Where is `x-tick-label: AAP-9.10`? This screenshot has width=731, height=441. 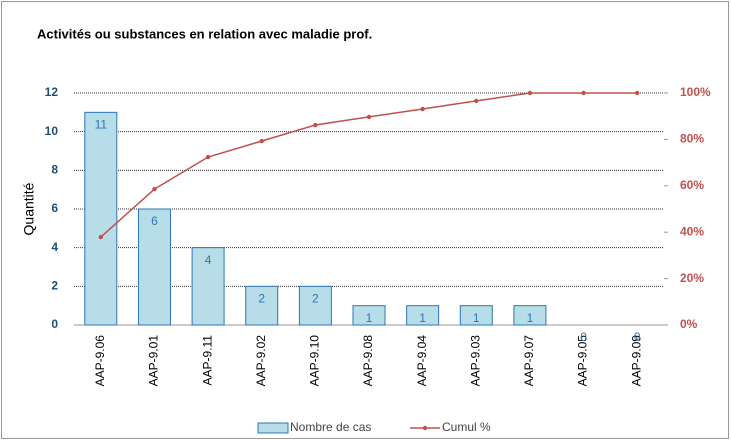
x-tick-label: AAP-9.10 is located at coordinates (315, 361).